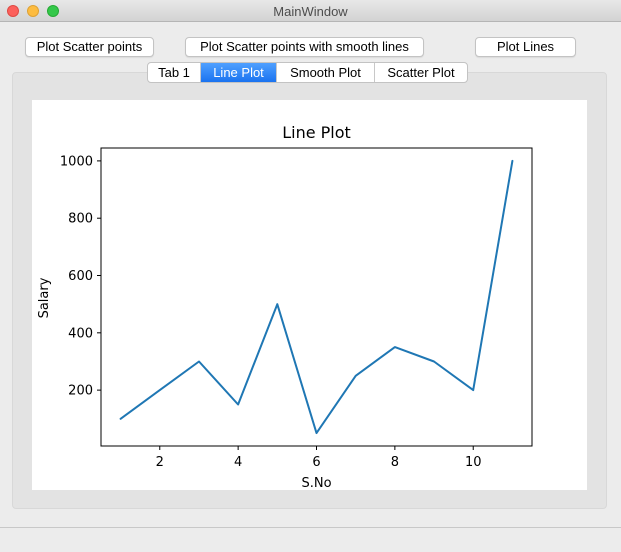 The image size is (621, 552). Describe the element at coordinates (326, 72) in the screenshot. I see `tab-smooth-plot: Smooth Plot` at that location.